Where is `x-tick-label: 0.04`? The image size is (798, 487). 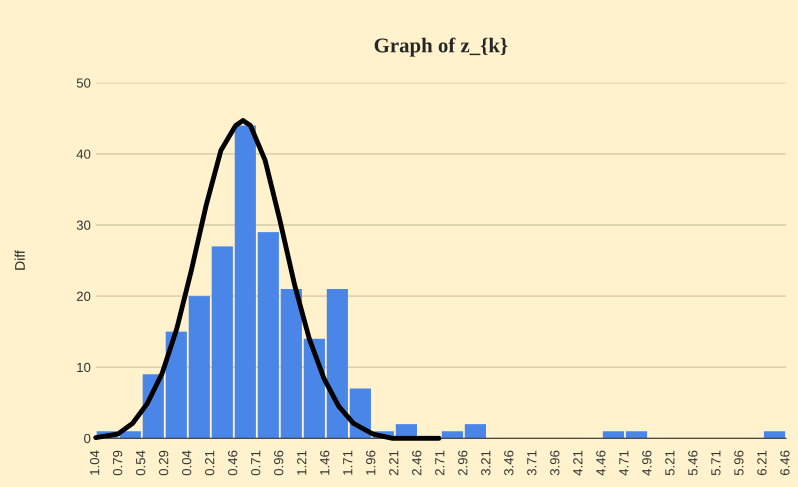
x-tick-label: 0.04 is located at coordinates (187, 463).